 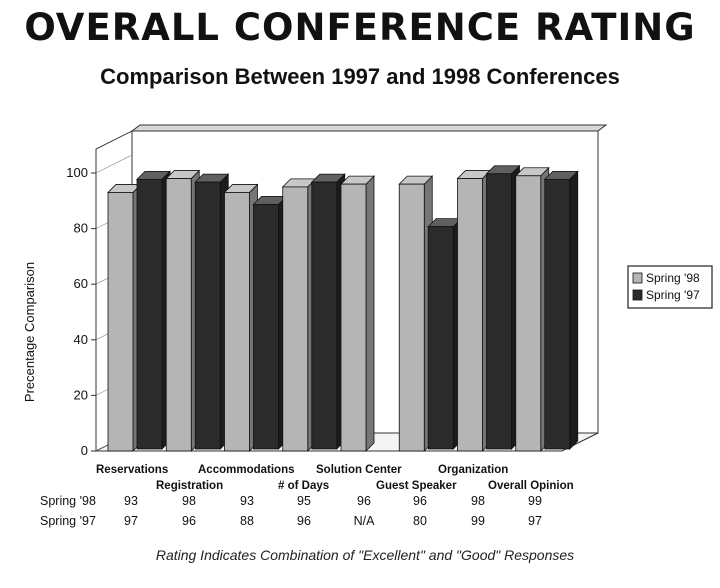 I want to click on x-tick-label: Guest Speaker, so click(x=416, y=486).